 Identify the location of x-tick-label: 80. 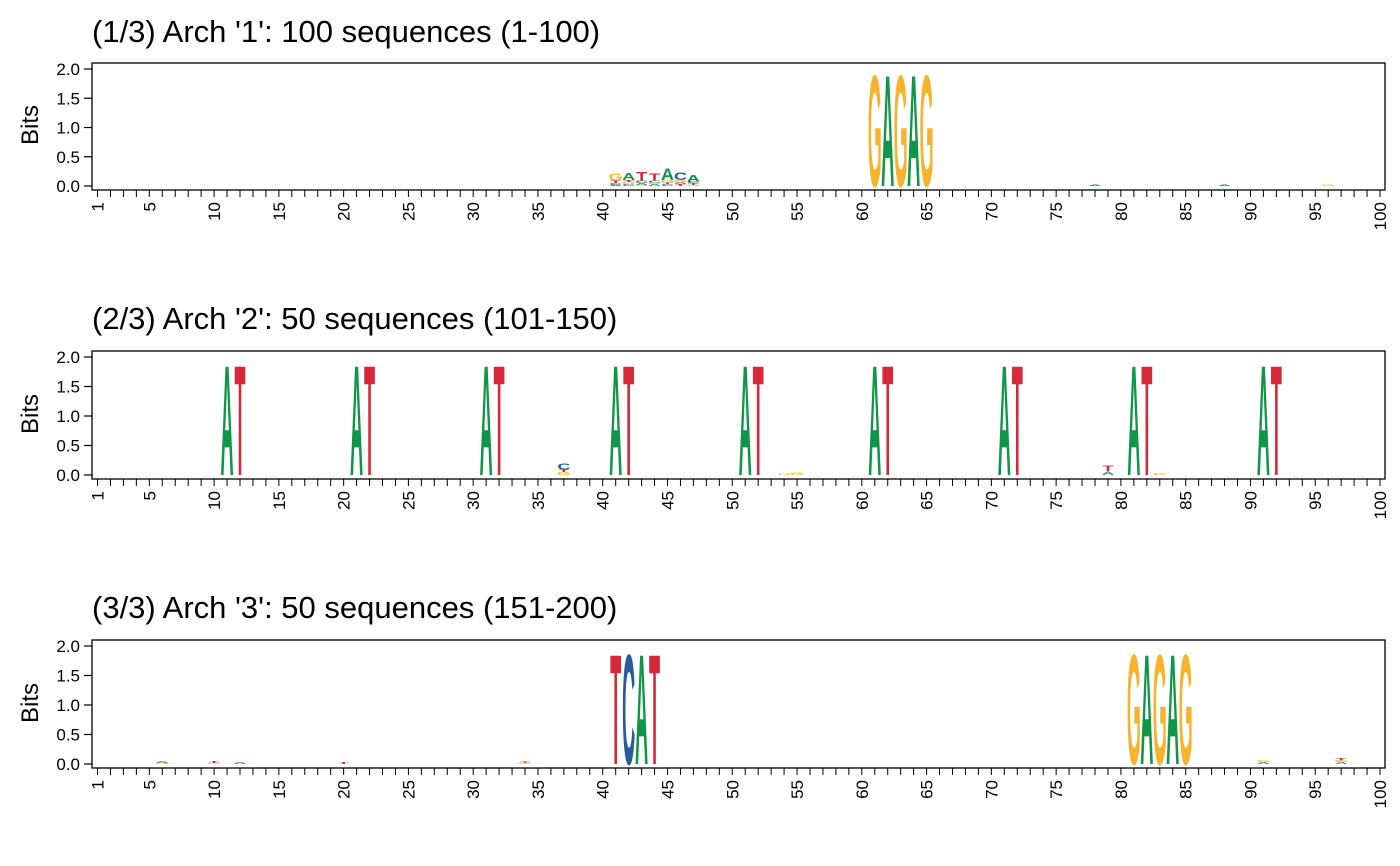
(1121, 211).